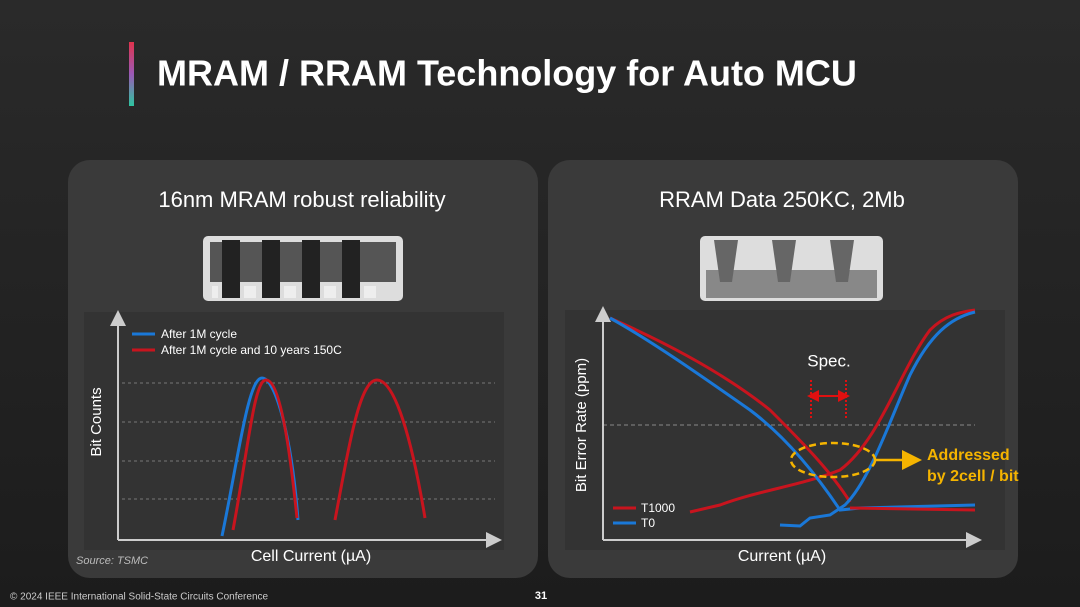  Describe the element at coordinates (968, 455) in the screenshot. I see `annotation: Addressed` at that location.